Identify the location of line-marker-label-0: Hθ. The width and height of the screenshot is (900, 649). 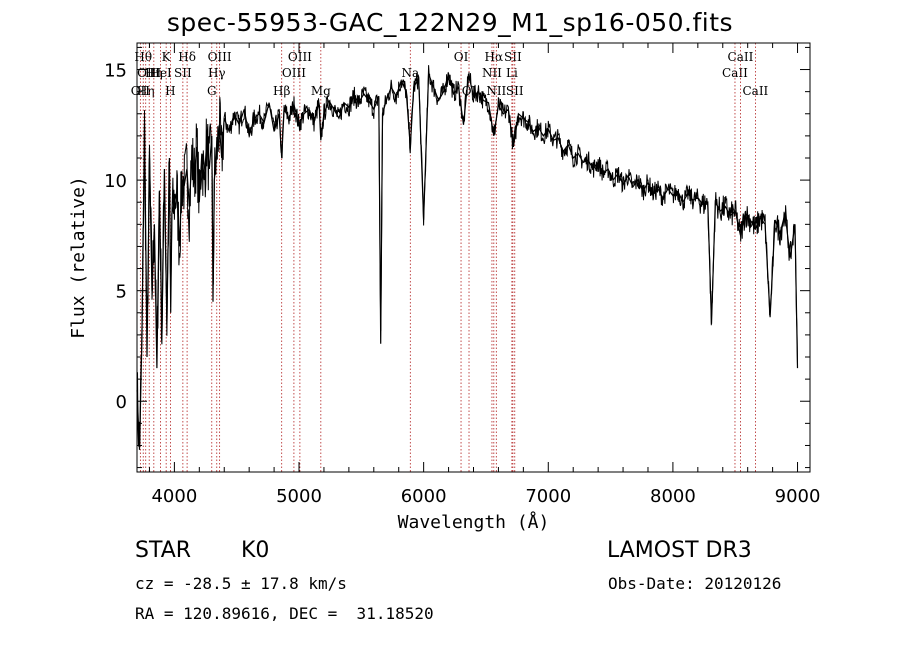
(143, 57).